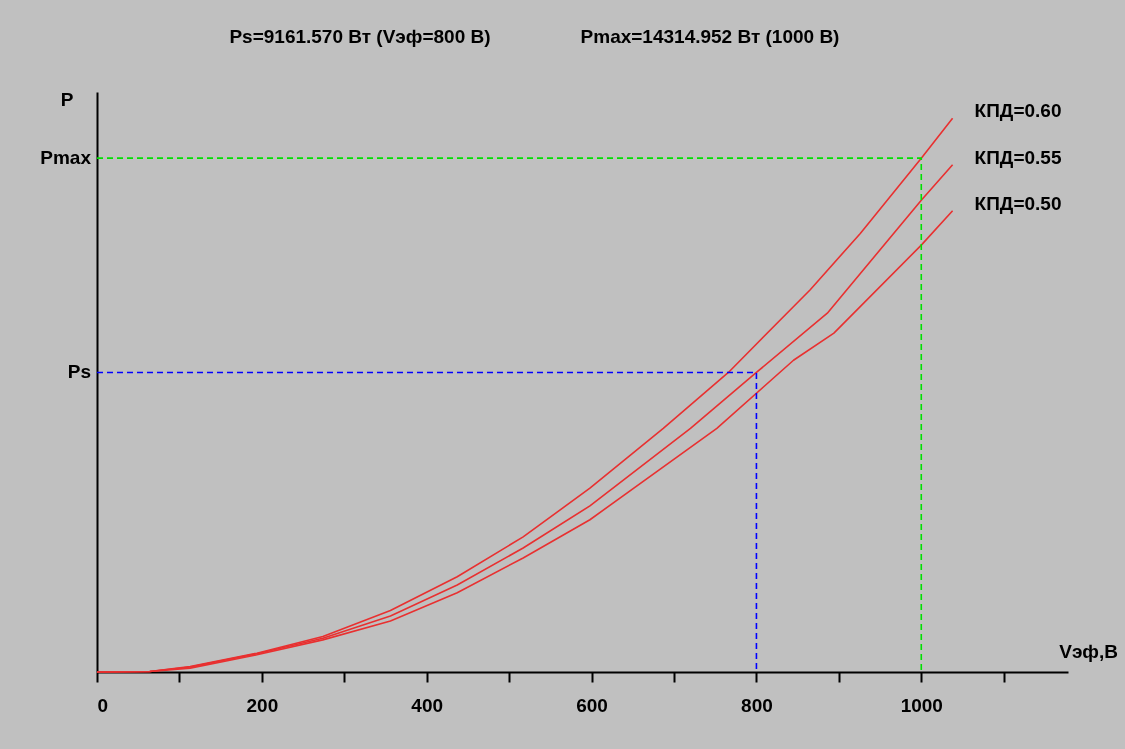  I want to click on text: Ps=9161.570 Вт (Vэф=800 В), so click(360, 36).